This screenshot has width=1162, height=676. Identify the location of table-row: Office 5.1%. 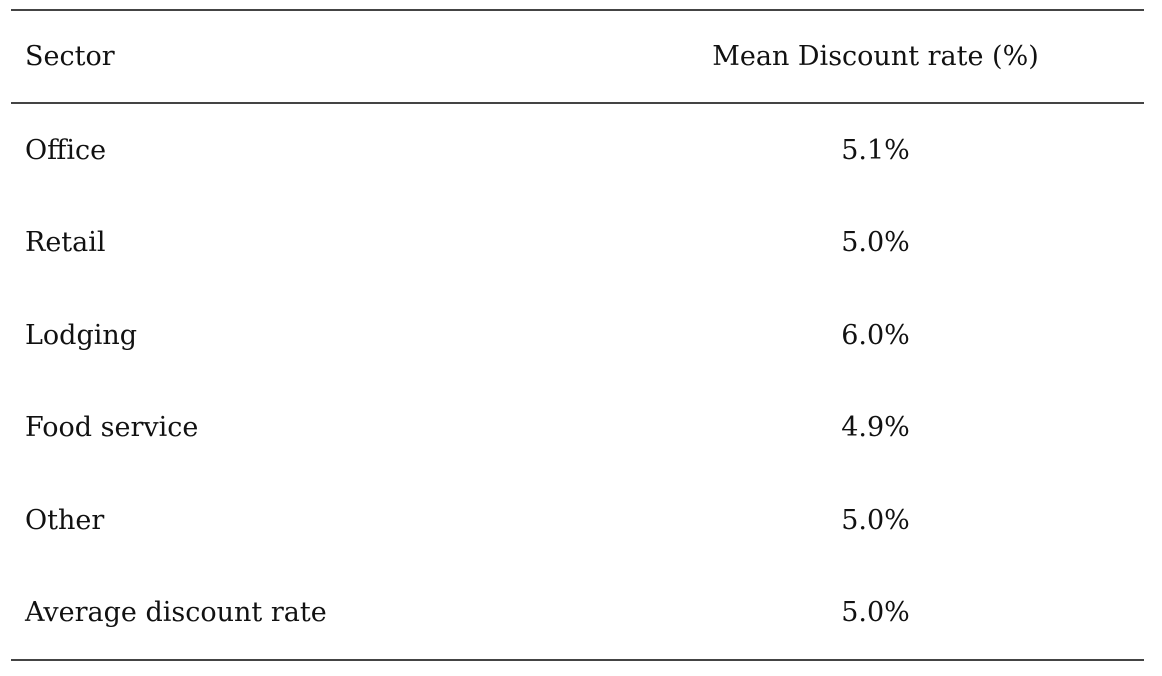
(577, 150).